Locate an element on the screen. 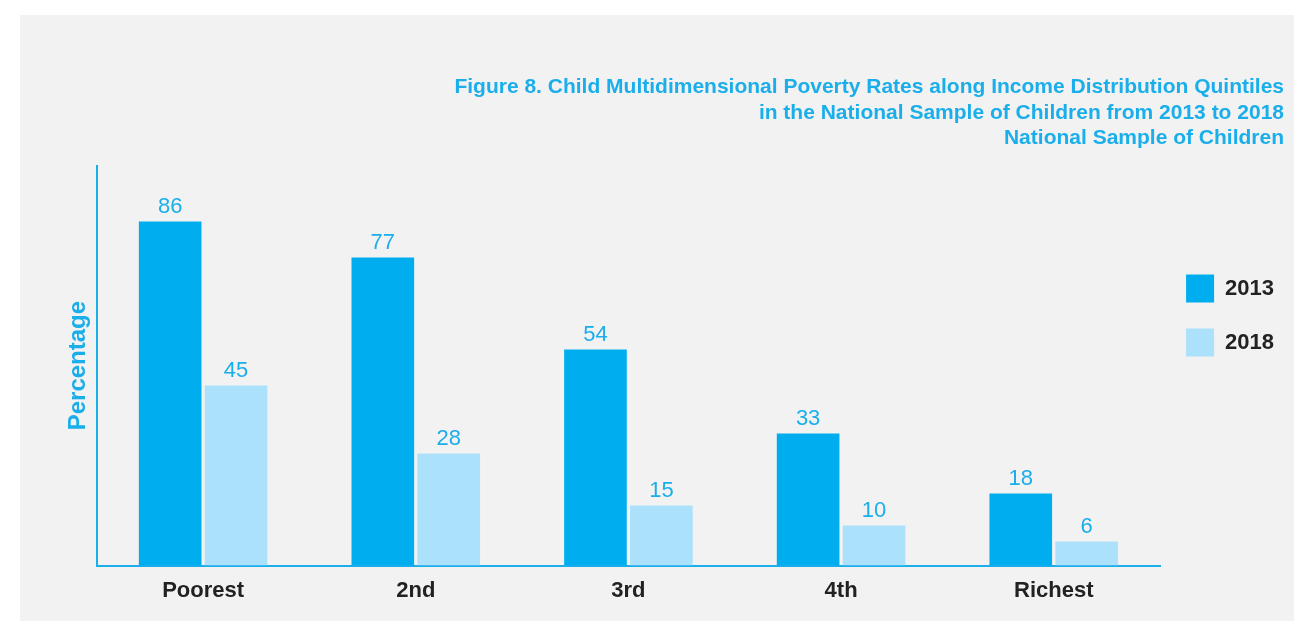 The height and width of the screenshot is (621, 1294). x-tick-label: Poorest is located at coordinates (203, 589).